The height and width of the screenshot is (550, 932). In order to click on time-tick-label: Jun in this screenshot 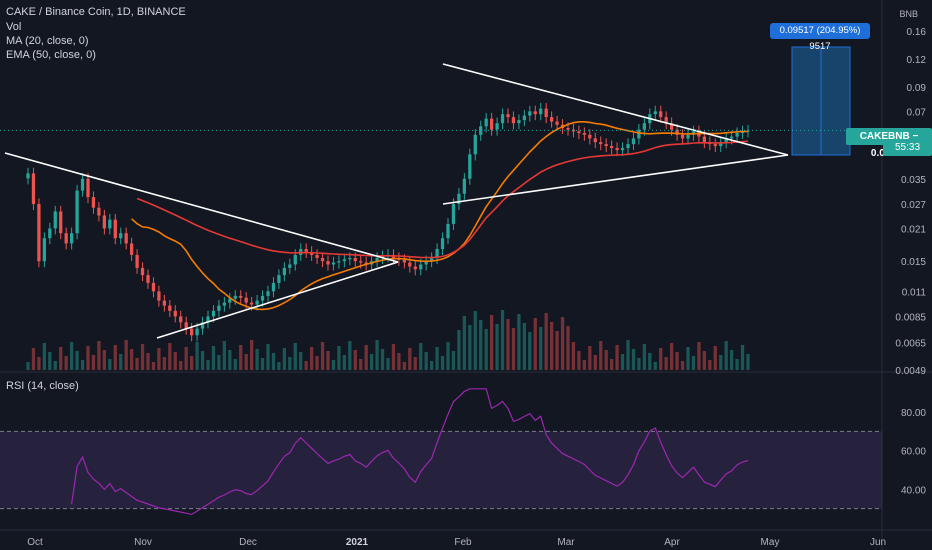, I will do `click(878, 542)`.